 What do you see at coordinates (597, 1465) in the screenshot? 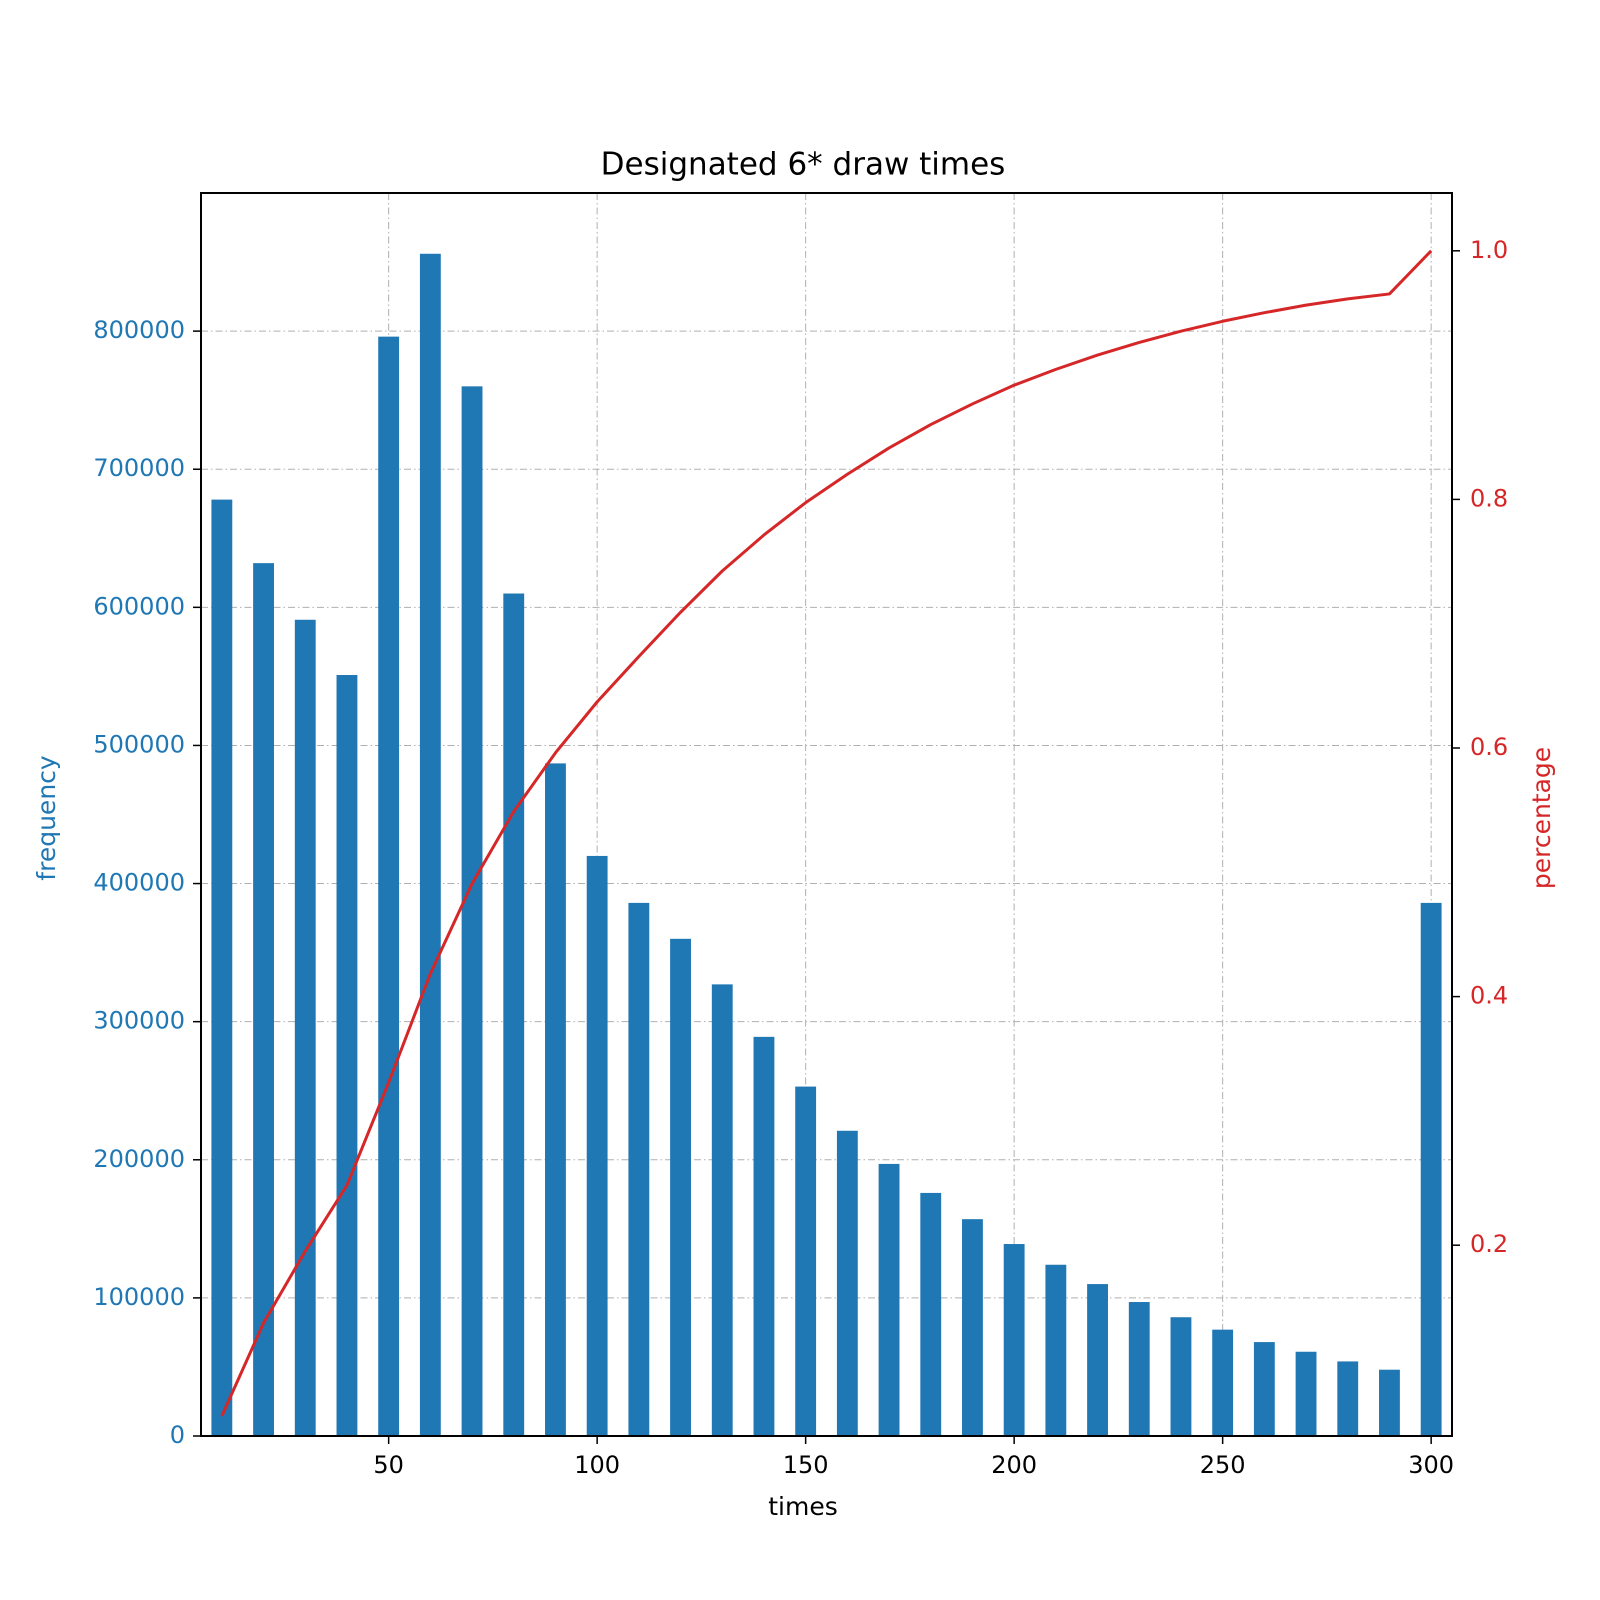
I see `x-tick-label: 100` at bounding box center [597, 1465].